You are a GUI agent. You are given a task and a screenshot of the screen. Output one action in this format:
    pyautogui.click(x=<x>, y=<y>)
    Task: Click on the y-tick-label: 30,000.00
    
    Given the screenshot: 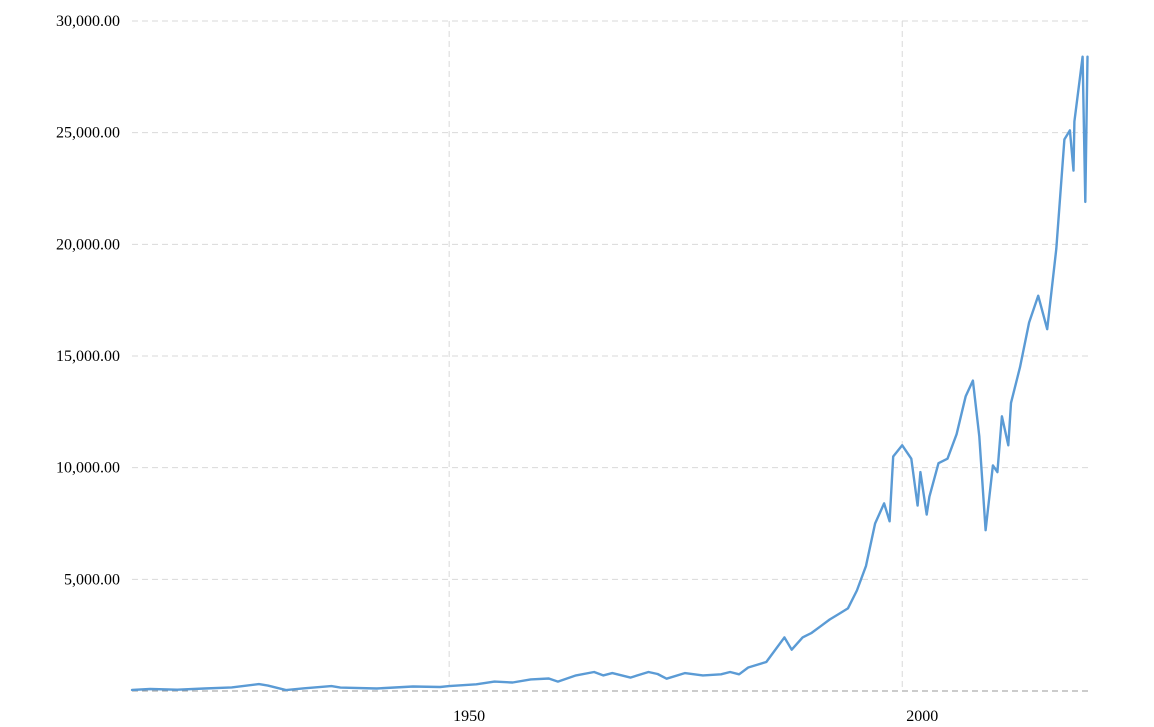 What is the action you would take?
    pyautogui.click(x=88, y=21)
    